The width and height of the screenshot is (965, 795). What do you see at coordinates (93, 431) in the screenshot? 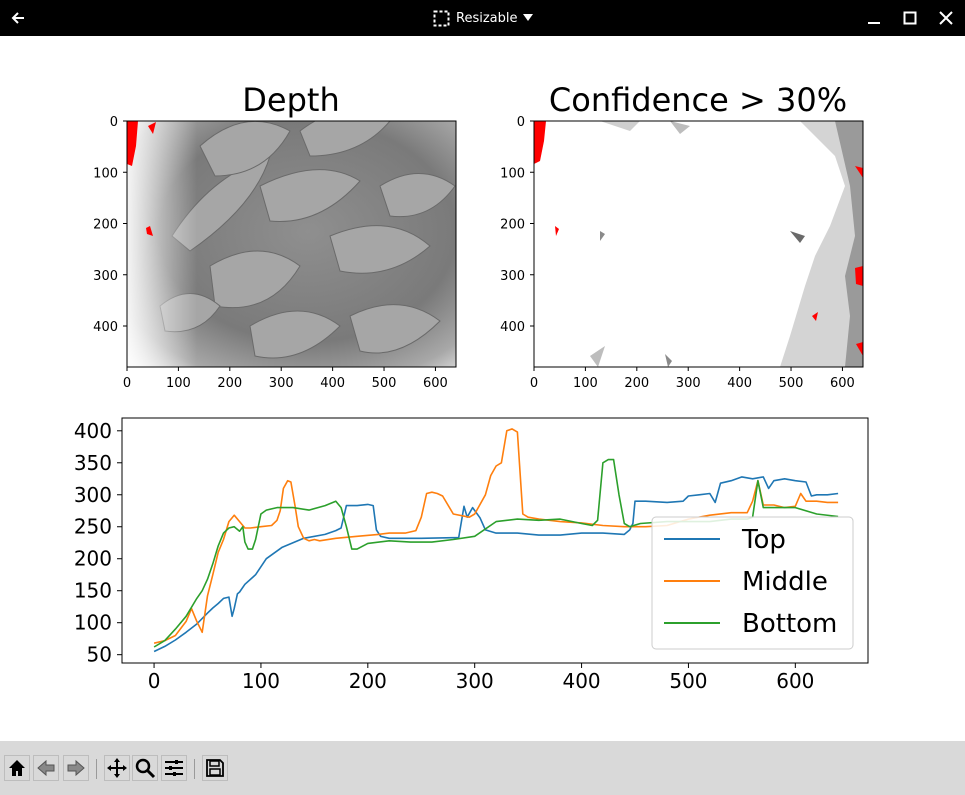
I see `chart-y-tick-label: 400` at bounding box center [93, 431].